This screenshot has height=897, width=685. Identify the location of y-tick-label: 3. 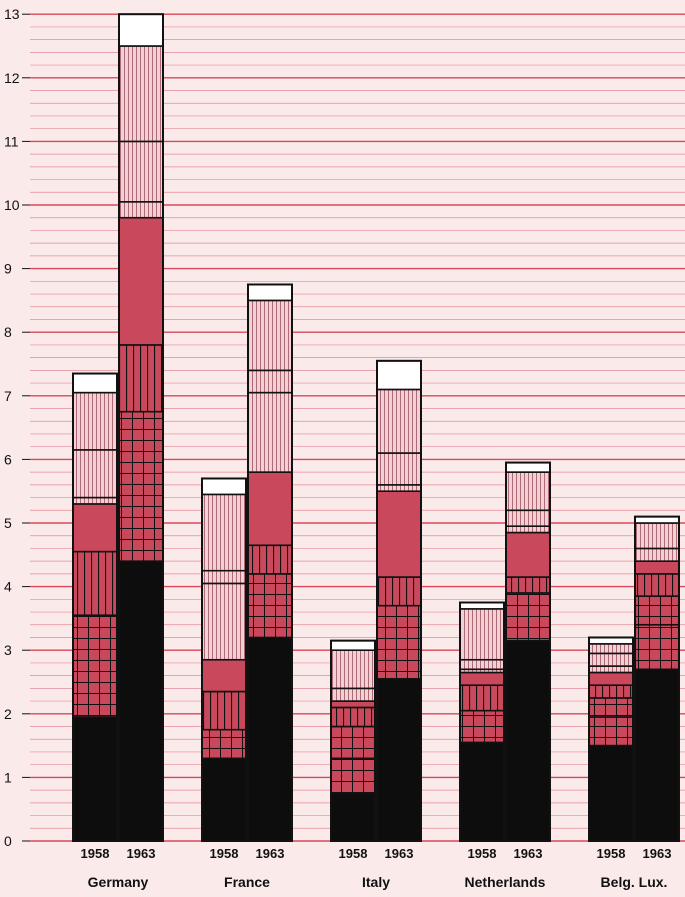
(8, 650).